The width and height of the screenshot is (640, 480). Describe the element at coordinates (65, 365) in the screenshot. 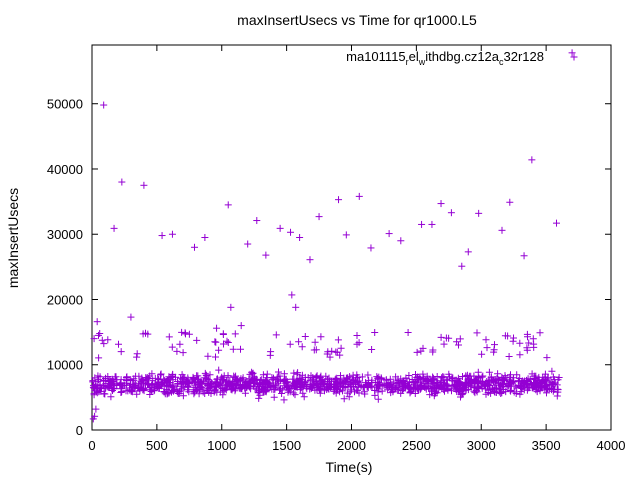

I see `y-tick-label: 10000` at that location.